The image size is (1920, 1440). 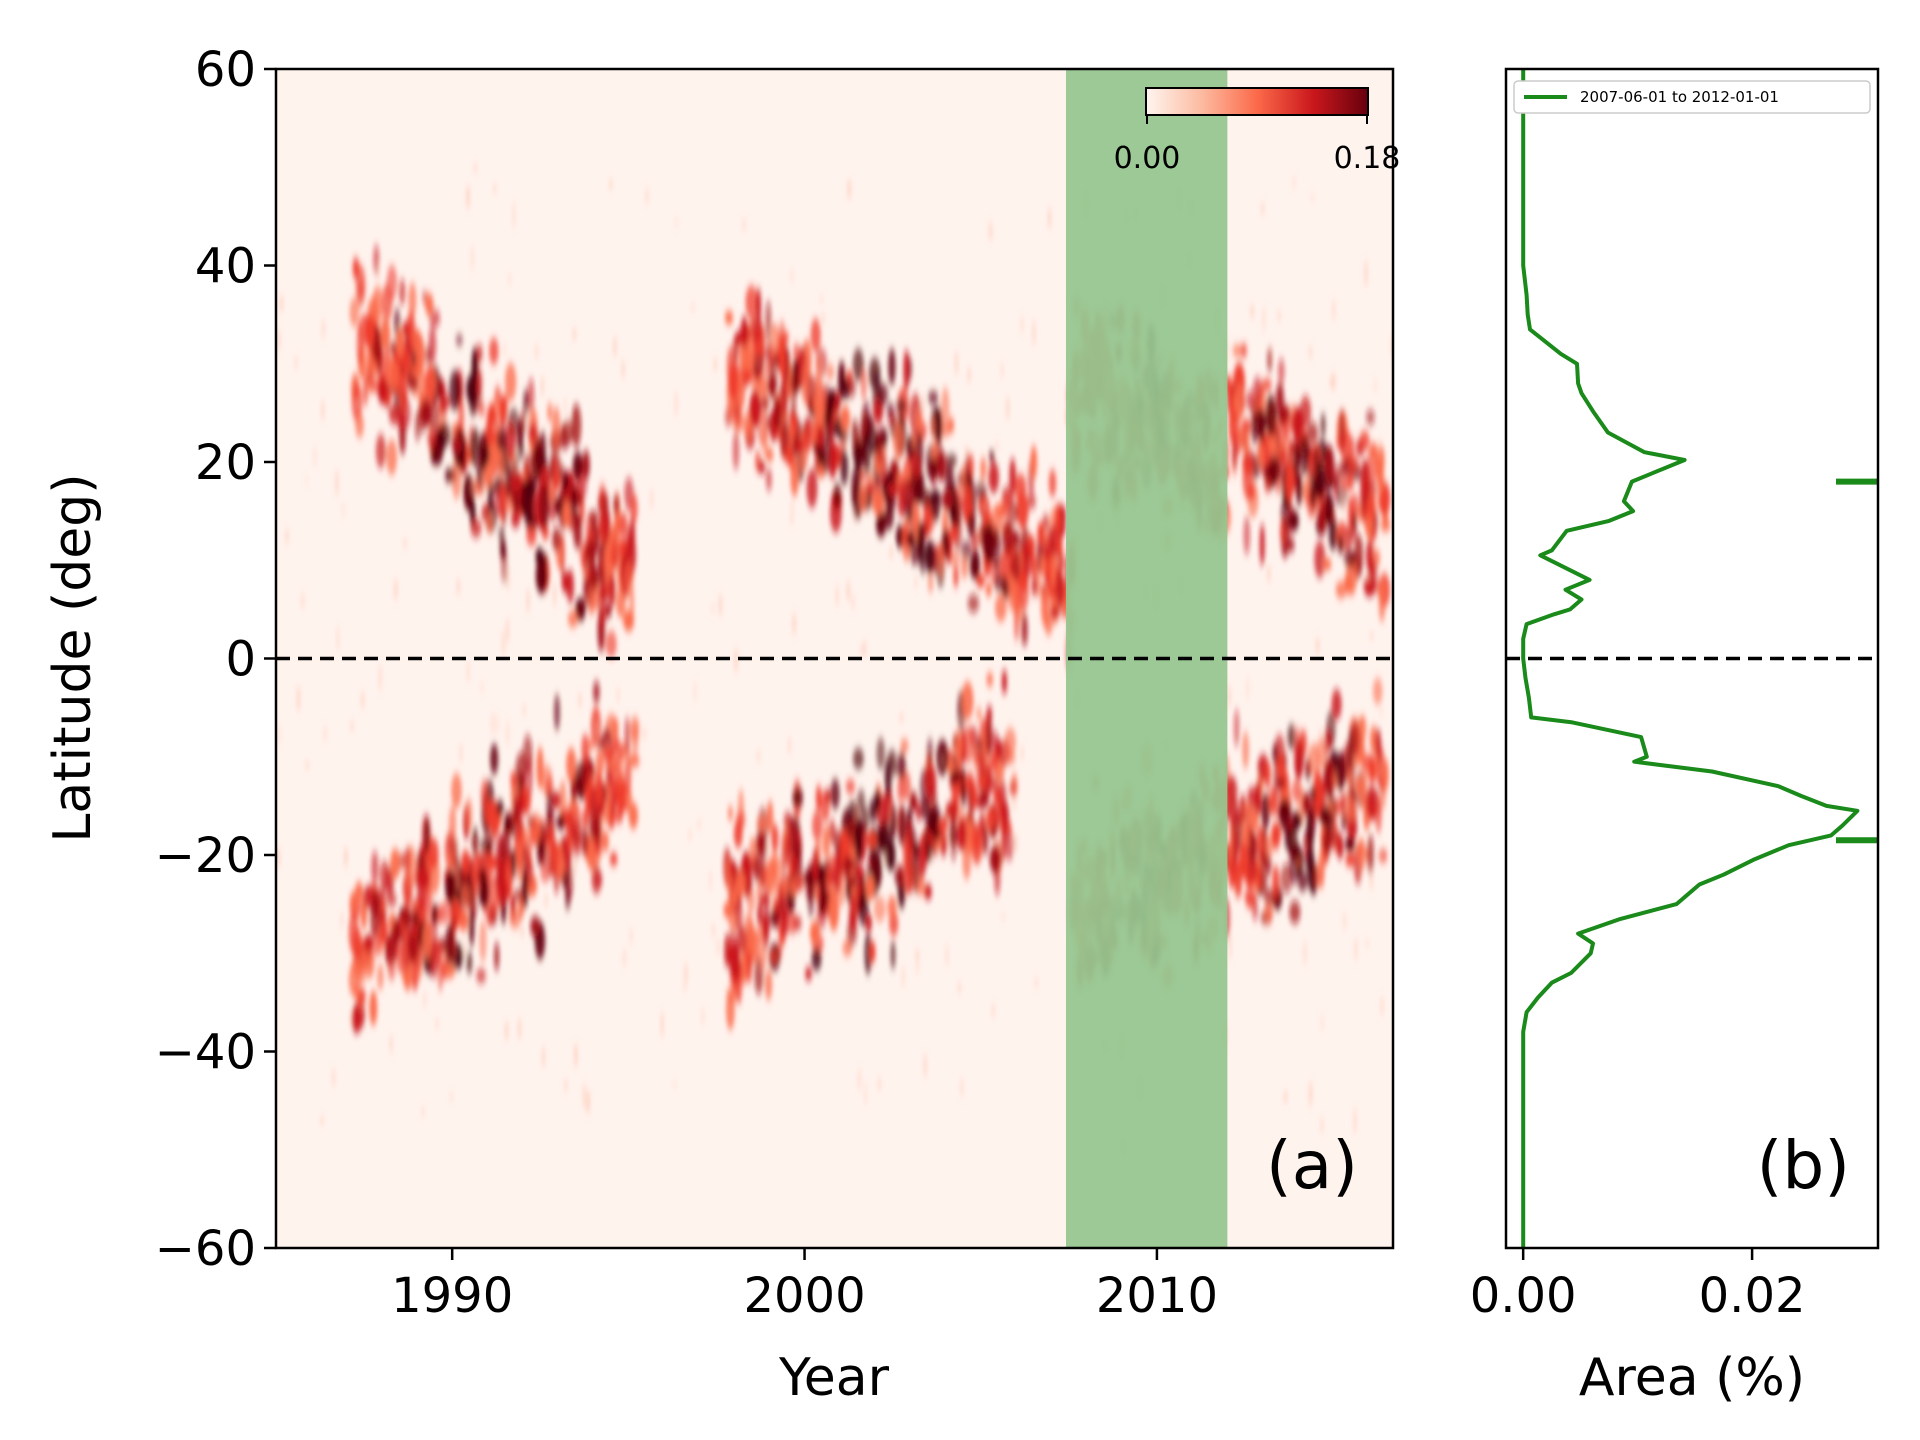 I want to click on colorbar: 0.00 0.18, so click(x=1257, y=131).